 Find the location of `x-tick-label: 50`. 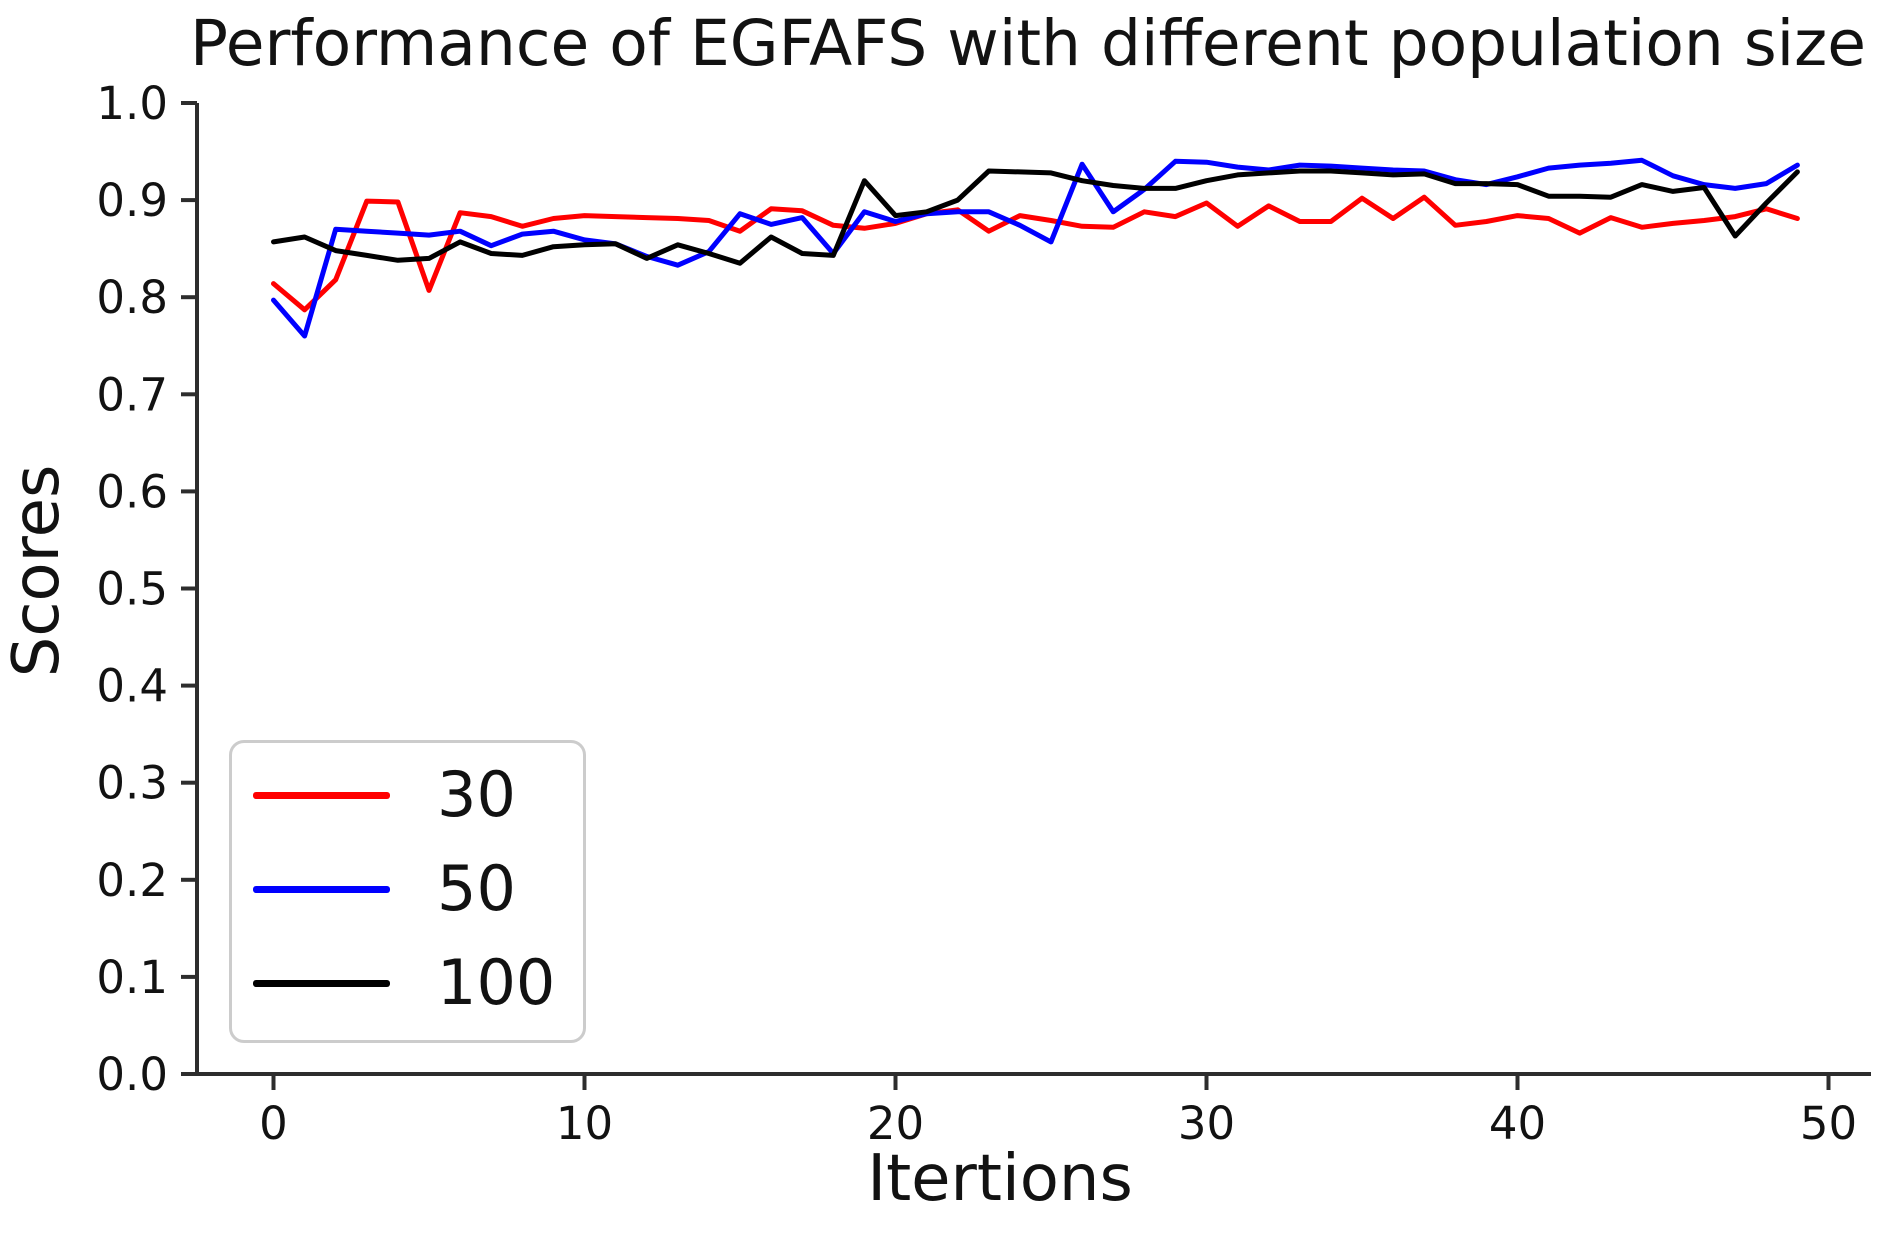

x-tick-label: 50 is located at coordinates (1828, 1123).